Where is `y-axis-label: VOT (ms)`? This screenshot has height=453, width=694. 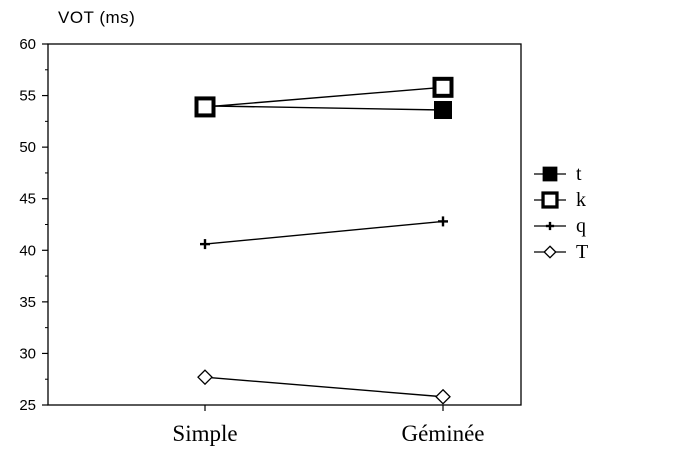 y-axis-label: VOT (ms) is located at coordinates (96, 17).